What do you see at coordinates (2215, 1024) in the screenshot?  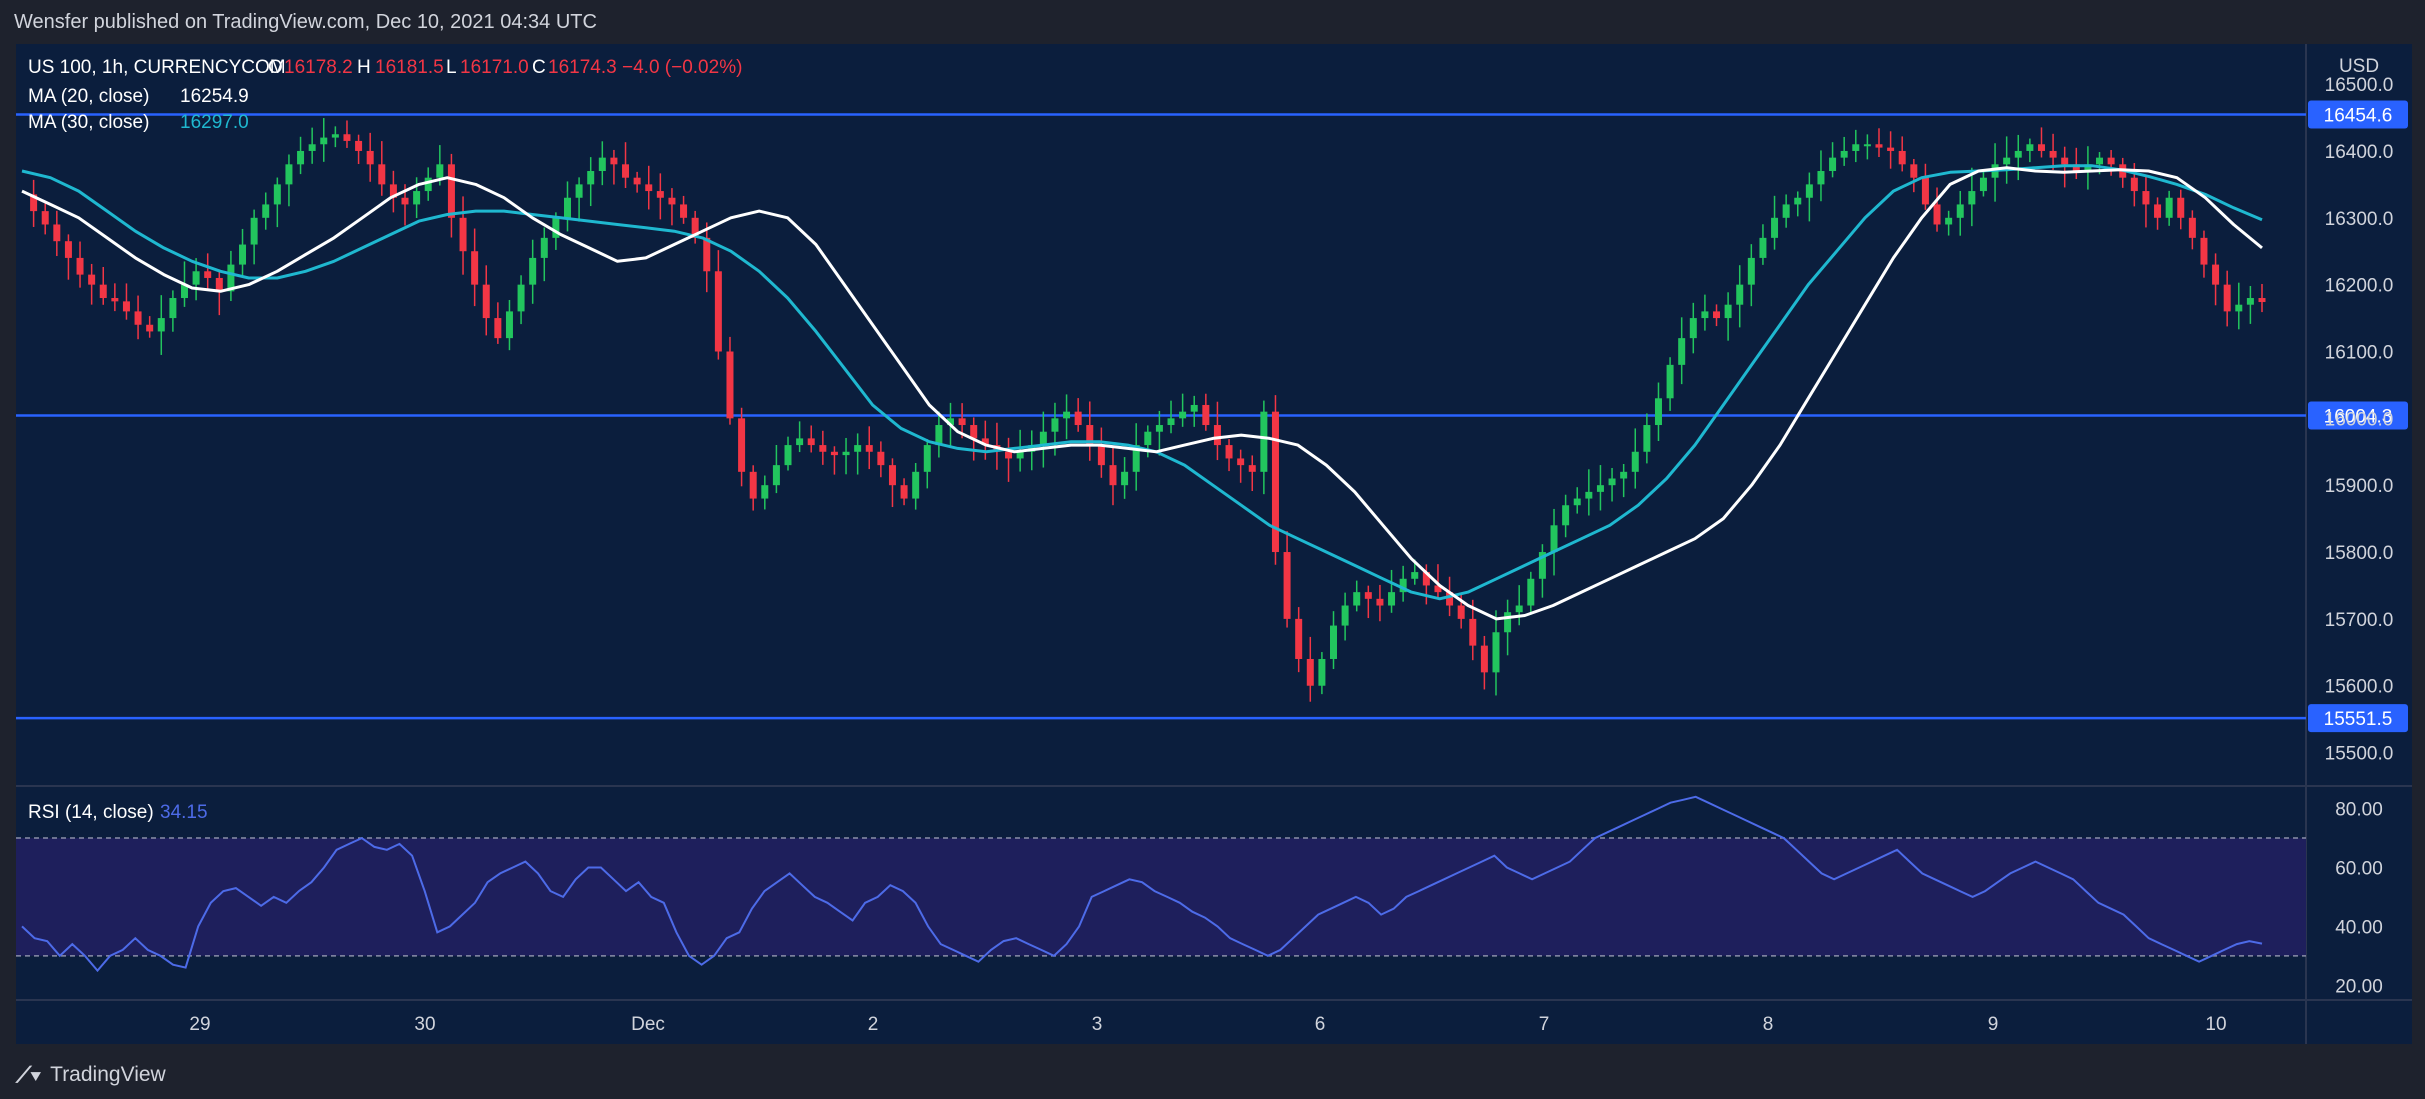 I see `time-tick-label: 10` at bounding box center [2215, 1024].